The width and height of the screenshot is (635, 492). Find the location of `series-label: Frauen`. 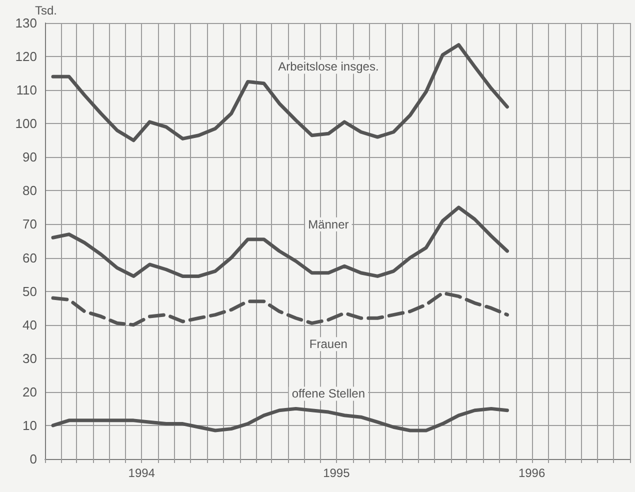

series-label: Frauen is located at coordinates (328, 344).